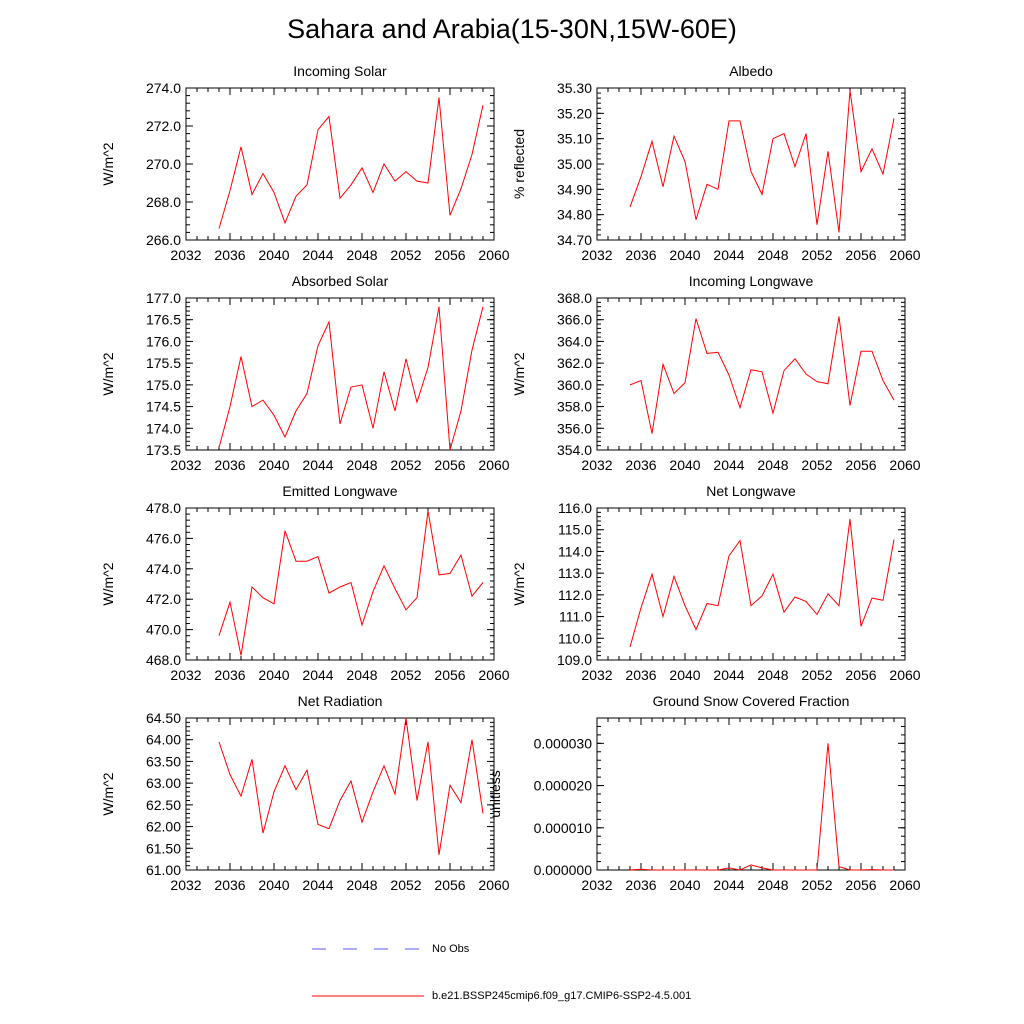 This screenshot has height=1024, width=1024. I want to click on panel-title: Absorbed Solar, so click(340, 281).